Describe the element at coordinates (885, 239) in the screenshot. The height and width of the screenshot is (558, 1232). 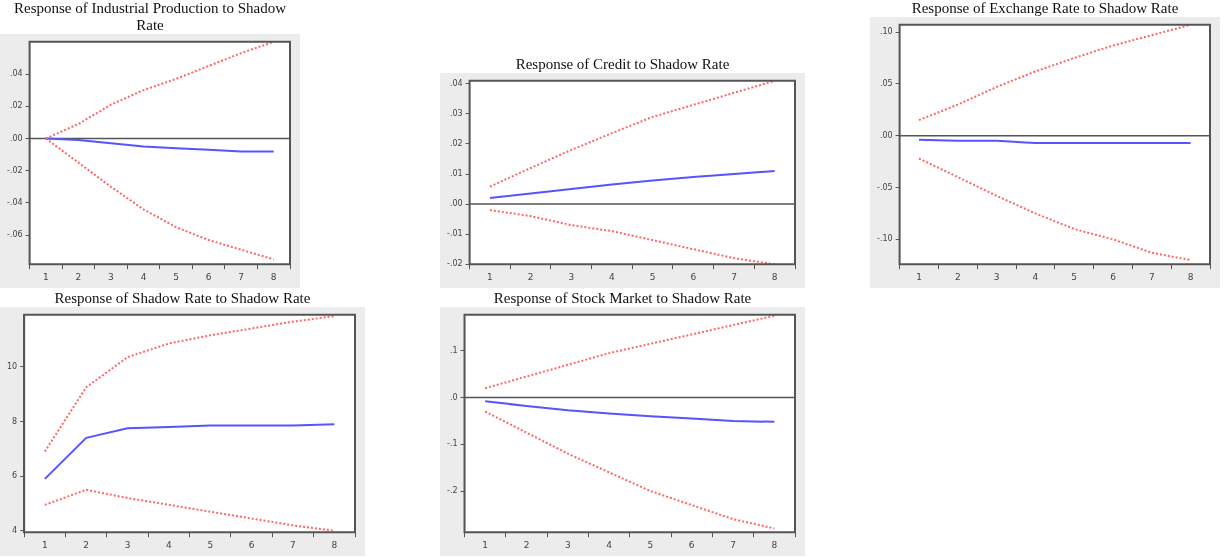
I see `y-tick-label: -.10` at that location.